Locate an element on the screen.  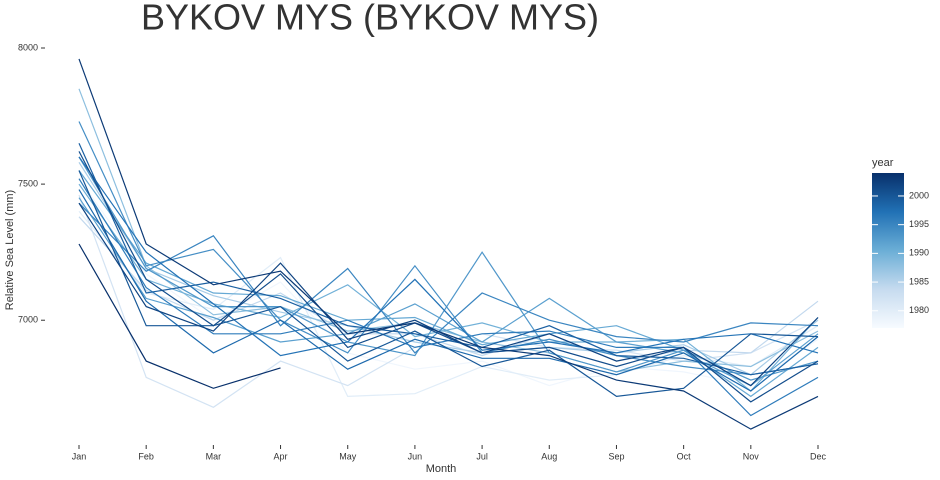
x-tick-label: Jun is located at coordinates (415, 456).